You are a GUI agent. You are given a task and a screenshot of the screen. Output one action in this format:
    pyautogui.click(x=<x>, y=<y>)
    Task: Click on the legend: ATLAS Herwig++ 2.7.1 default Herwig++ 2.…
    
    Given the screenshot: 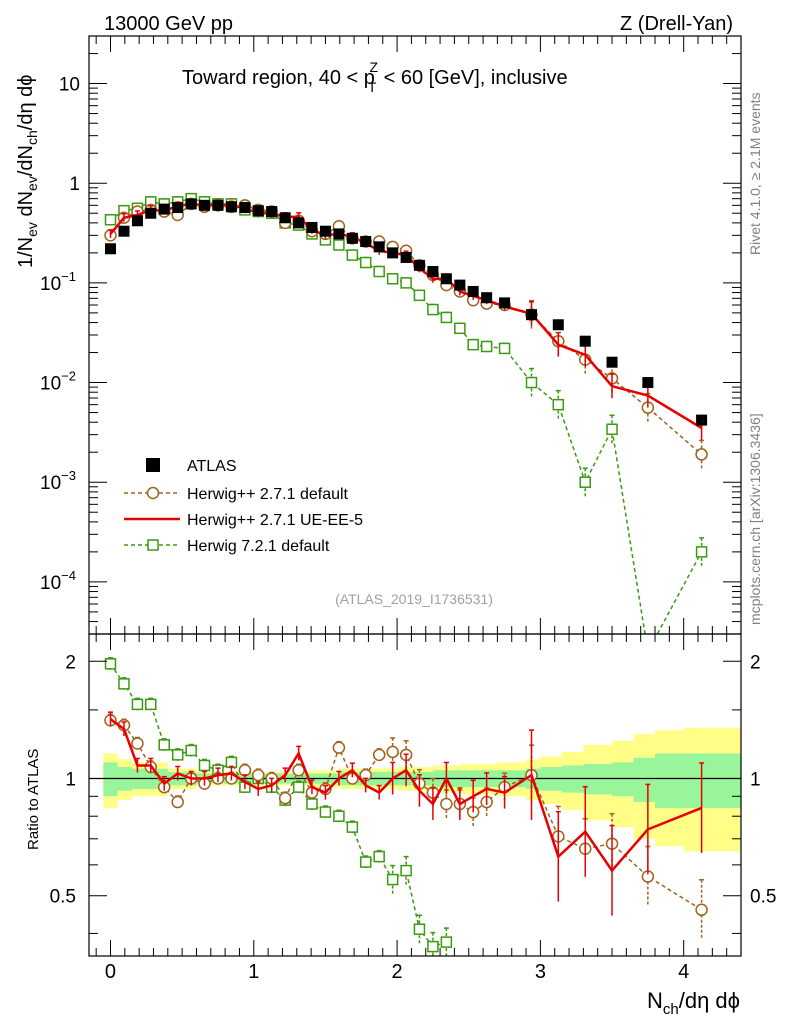 What is the action you would take?
    pyautogui.click(x=243, y=506)
    